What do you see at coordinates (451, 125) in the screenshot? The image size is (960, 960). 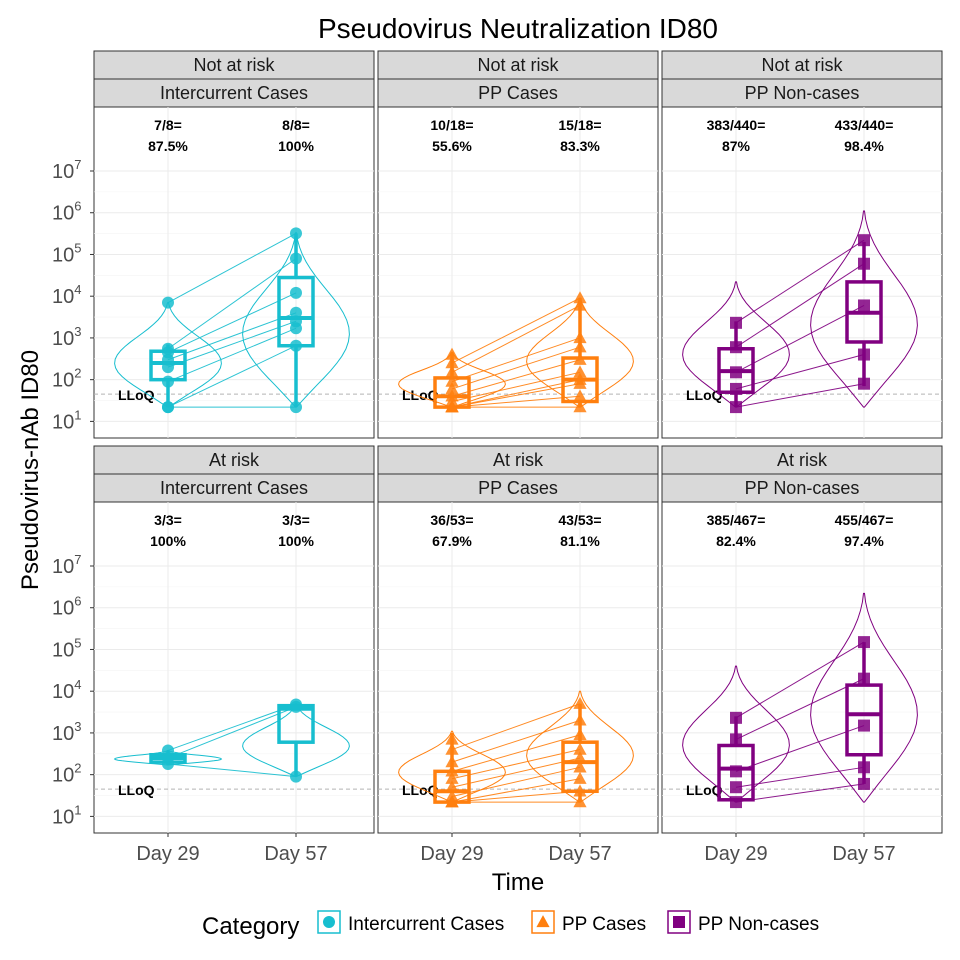 I see `response-count: 10/18=` at bounding box center [451, 125].